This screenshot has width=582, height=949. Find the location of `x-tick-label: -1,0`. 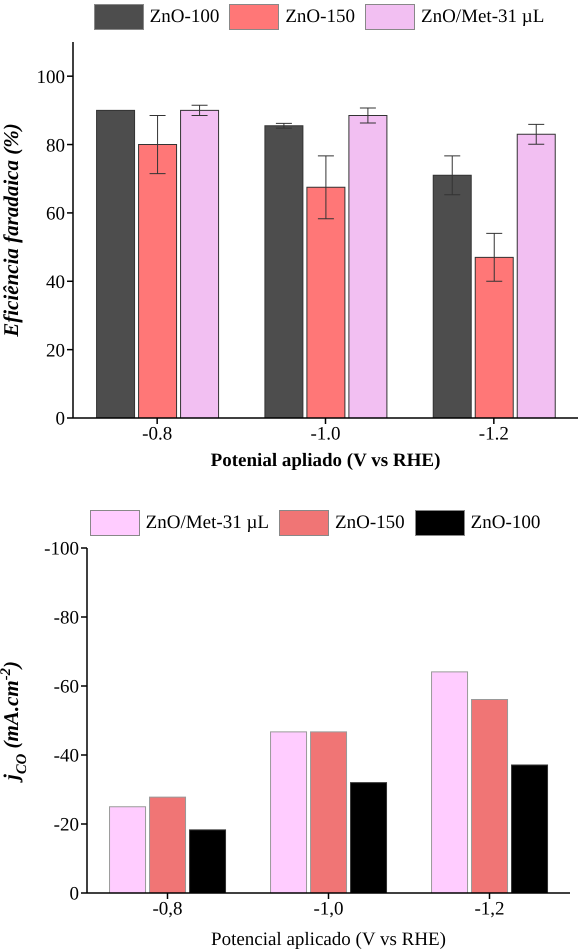

x-tick-label: -1,0 is located at coordinates (328, 909).